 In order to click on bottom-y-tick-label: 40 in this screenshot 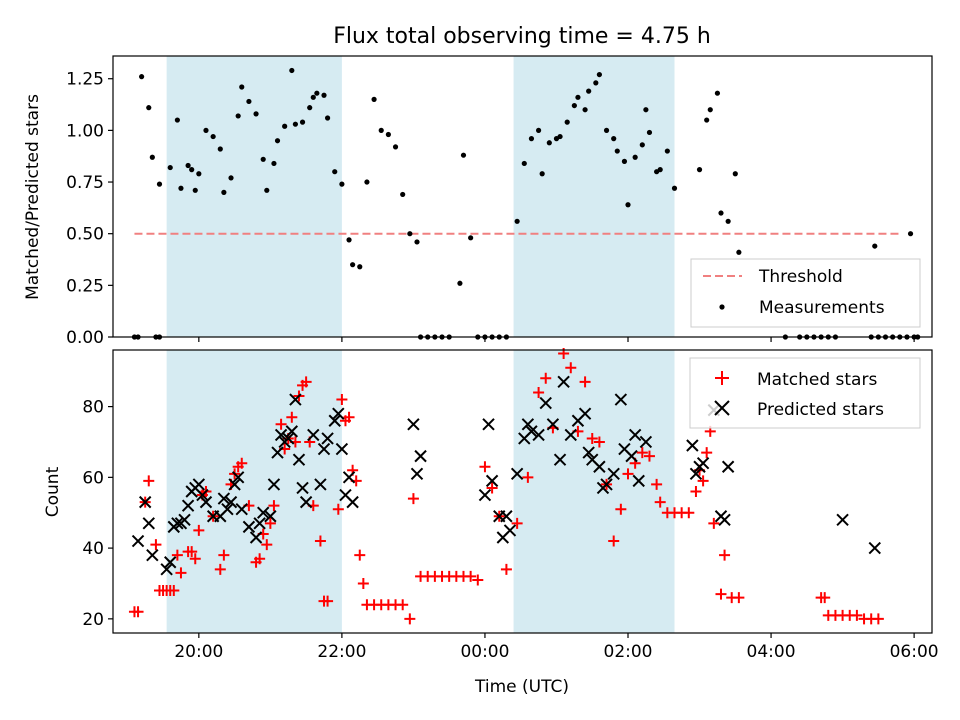, I will do `click(93, 549)`.